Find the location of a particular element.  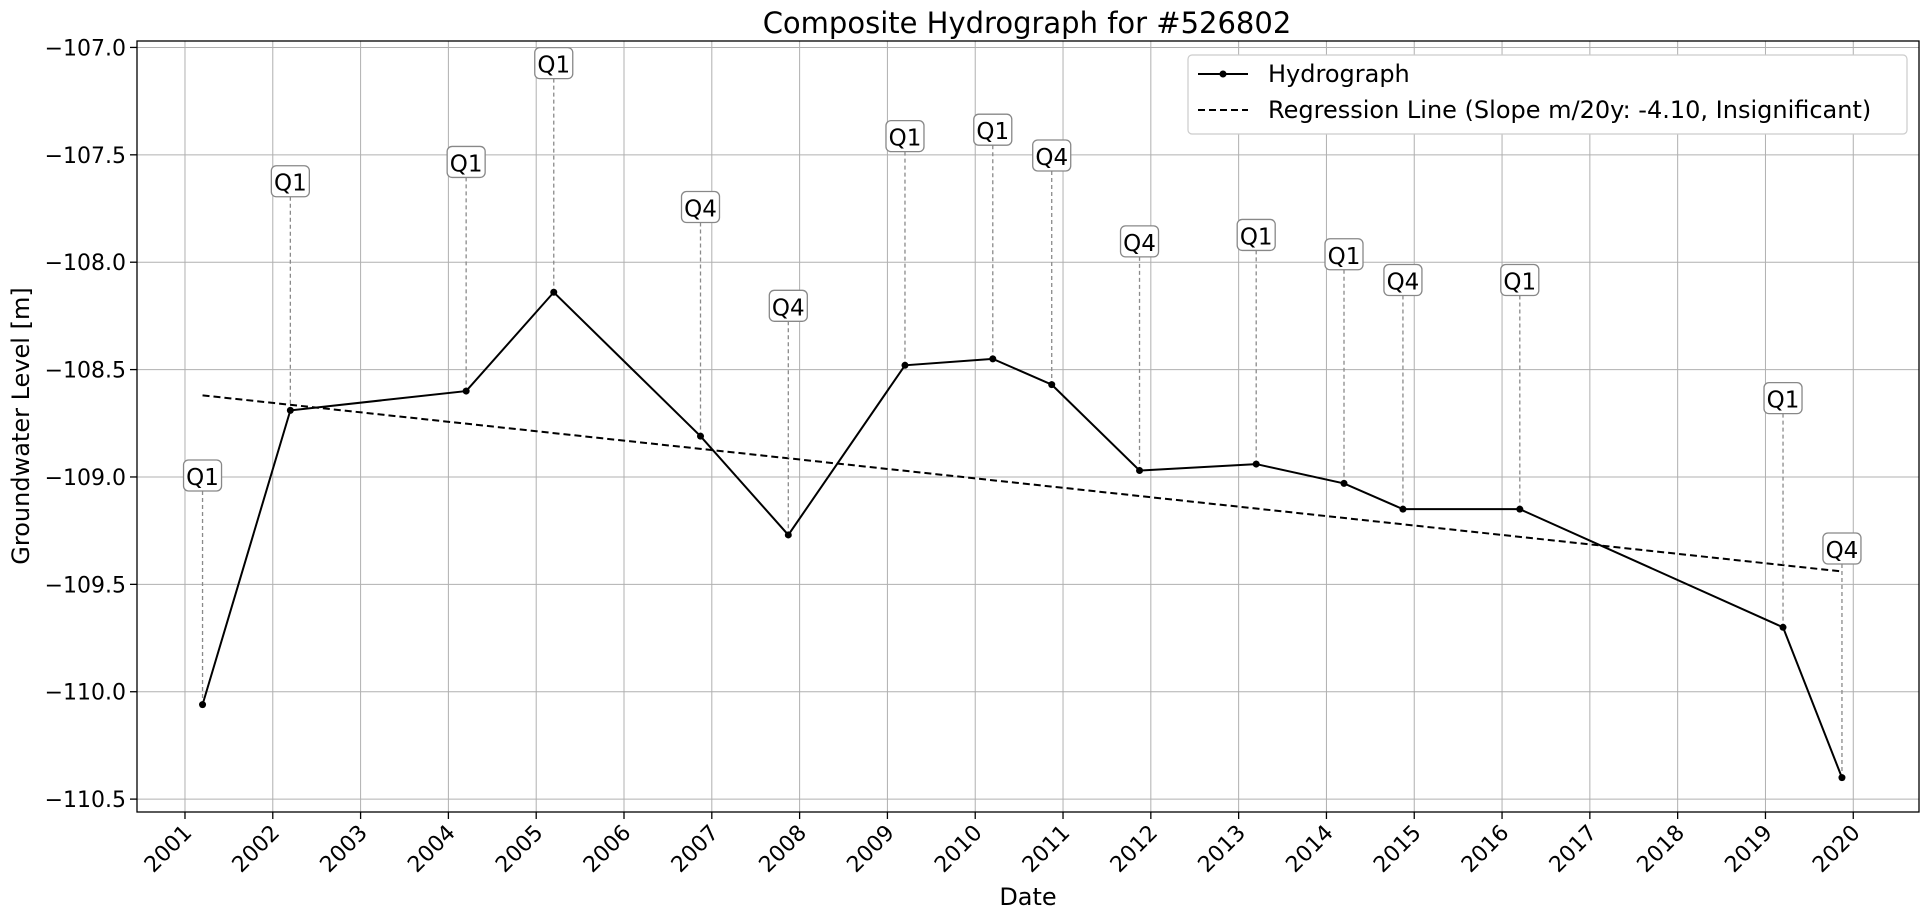

y-tick-label: −110.0 is located at coordinates (85, 693).